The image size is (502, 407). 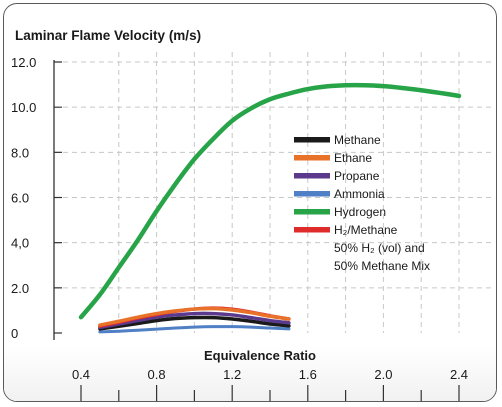 I want to click on x-tick-label: 2.4, so click(x=459, y=374).